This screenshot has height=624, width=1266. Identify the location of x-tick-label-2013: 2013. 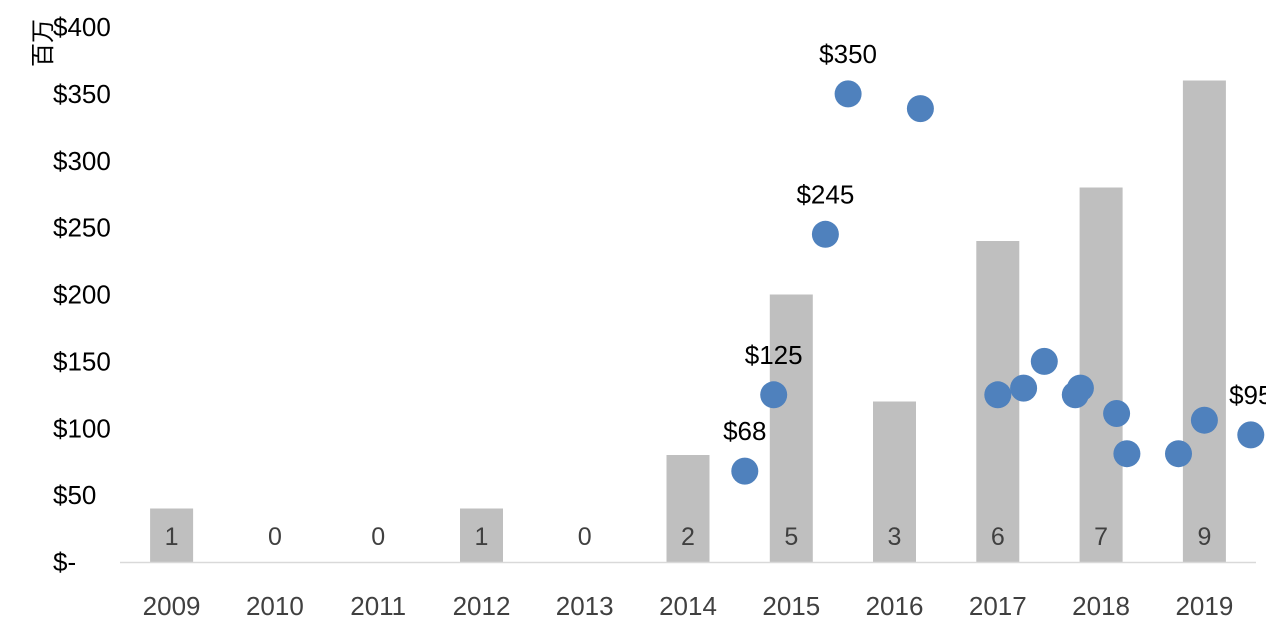
(585, 606).